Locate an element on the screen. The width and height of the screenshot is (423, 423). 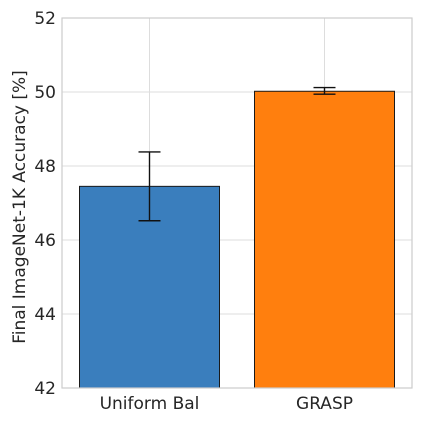
y-tick-label: 44 is located at coordinates (45, 315).